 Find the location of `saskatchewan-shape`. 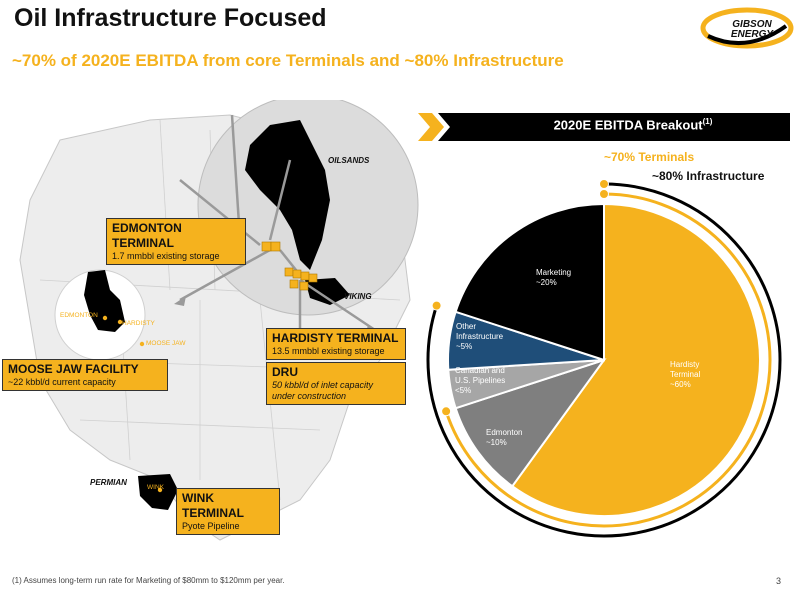

saskatchewan-shape is located at coordinates (104, 301).